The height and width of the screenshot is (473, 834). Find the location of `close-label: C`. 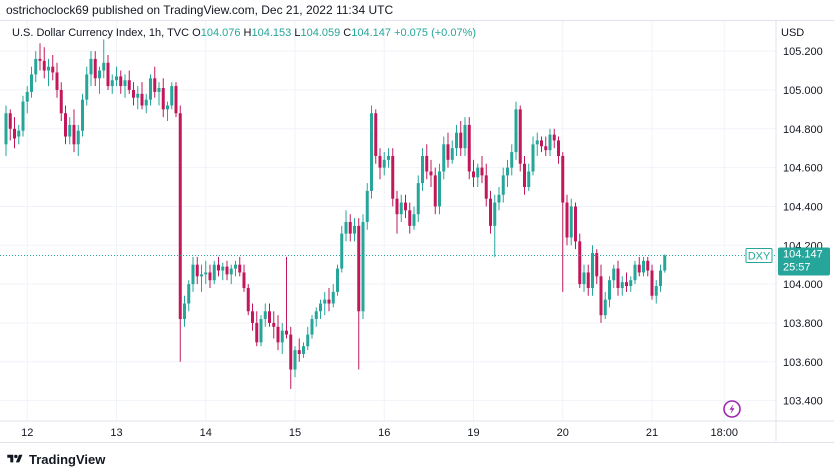

close-label: C is located at coordinates (347, 33).